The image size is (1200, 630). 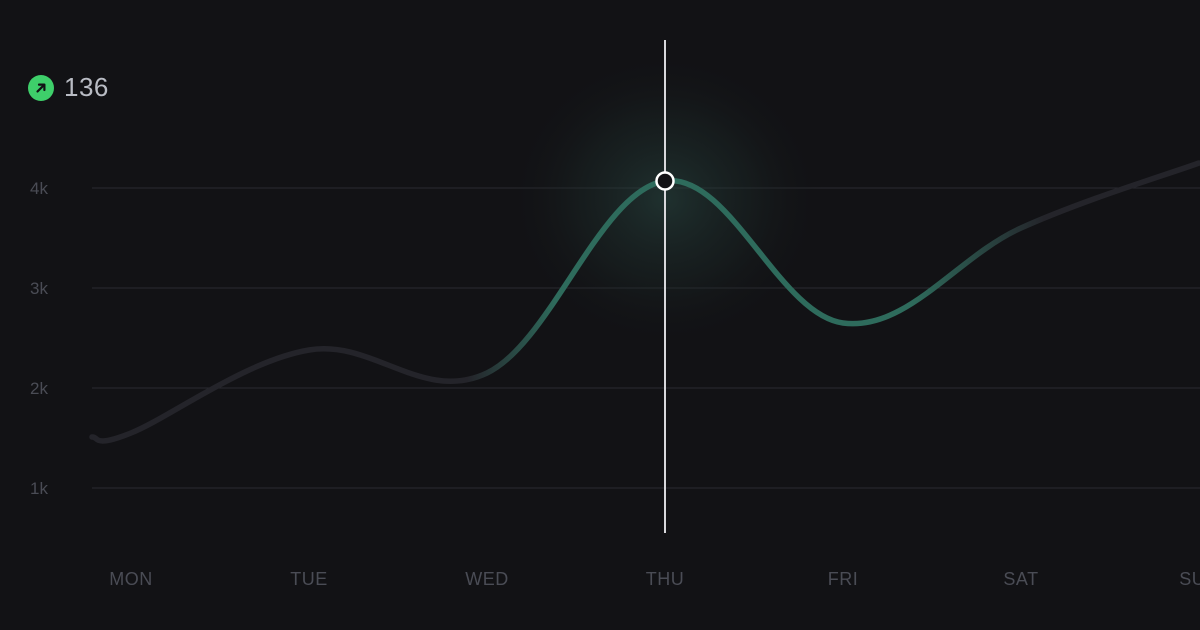 I want to click on y-tick-label: 2k, so click(x=39, y=388).